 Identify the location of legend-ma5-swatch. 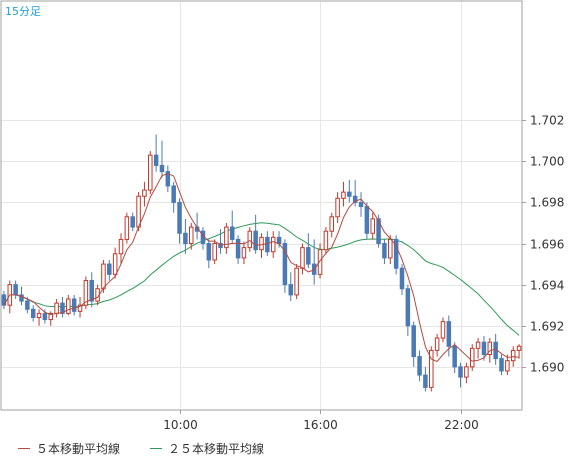
(24, 448).